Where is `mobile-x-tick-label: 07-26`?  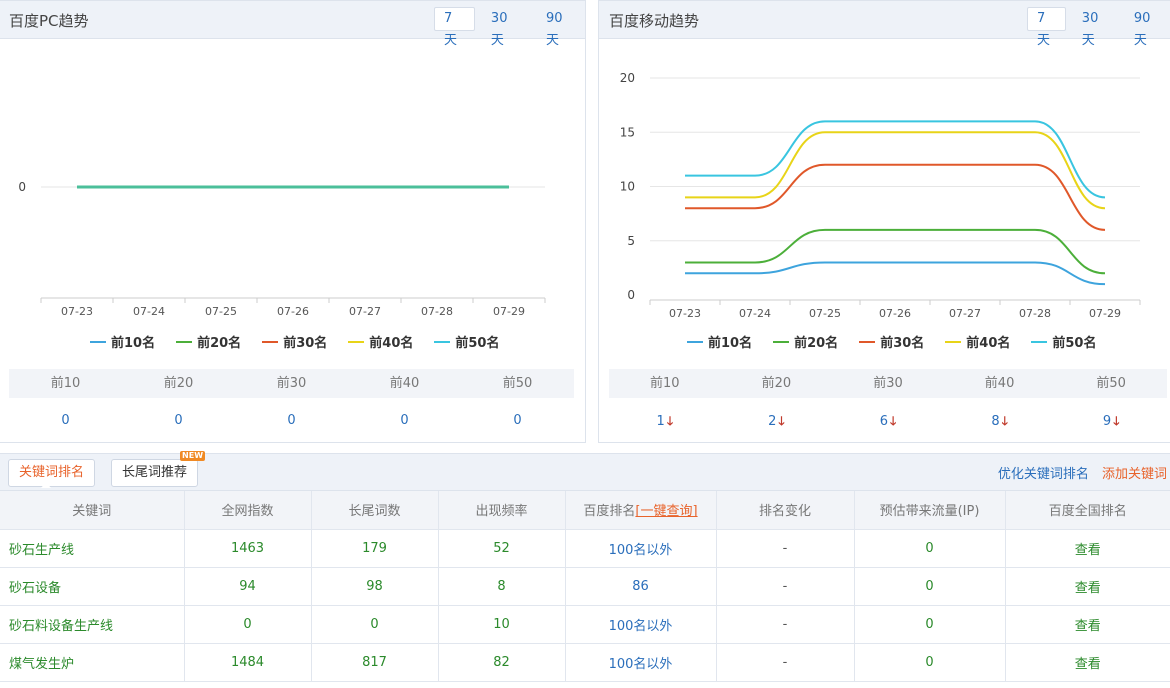 mobile-x-tick-label: 07-26 is located at coordinates (895, 313).